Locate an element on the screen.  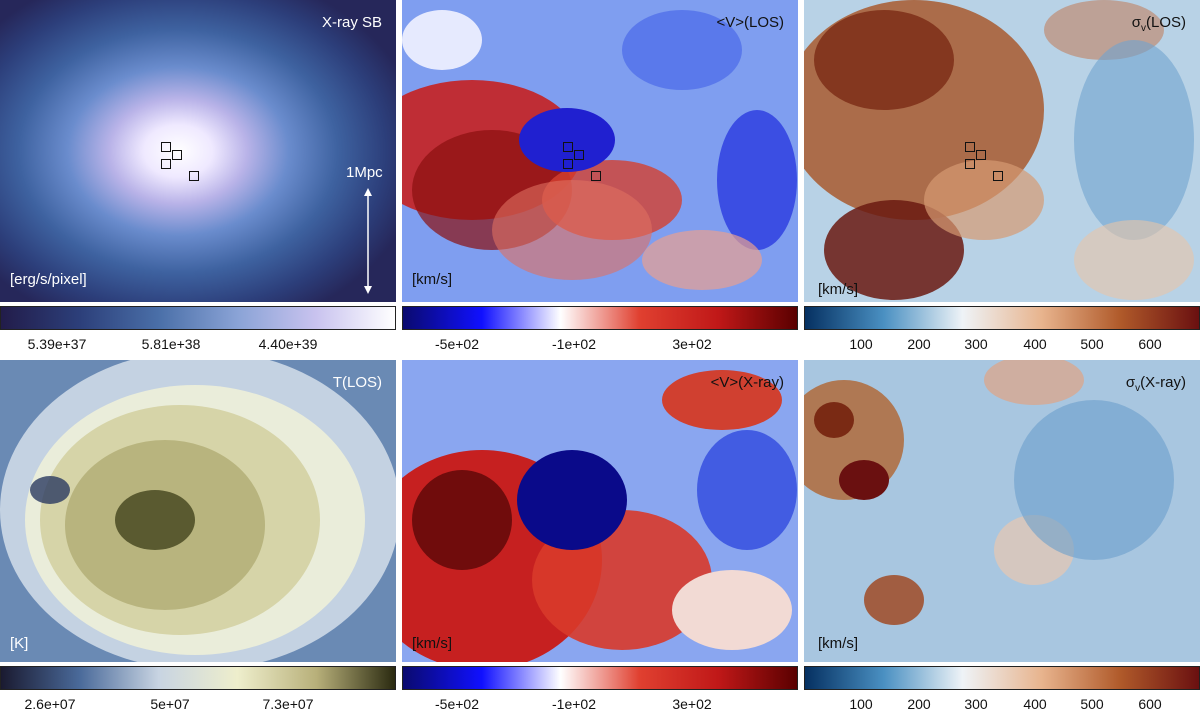
tick-label: 7.3e+07 is located at coordinates (288, 704).